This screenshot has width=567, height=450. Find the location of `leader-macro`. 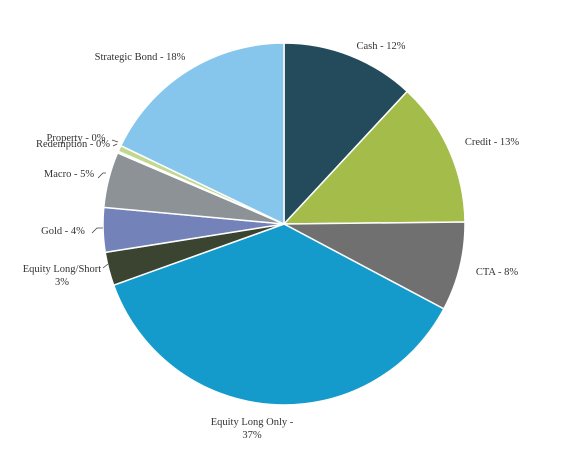

leader-macro is located at coordinates (101, 175).